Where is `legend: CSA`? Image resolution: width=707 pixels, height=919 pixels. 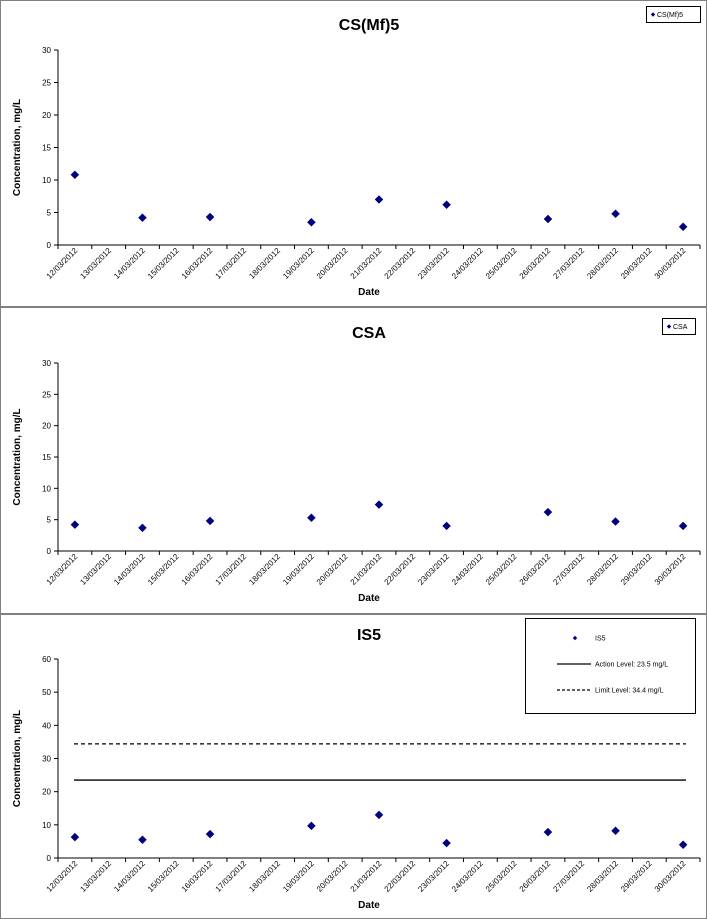
legend: CSA is located at coordinates (679, 326).